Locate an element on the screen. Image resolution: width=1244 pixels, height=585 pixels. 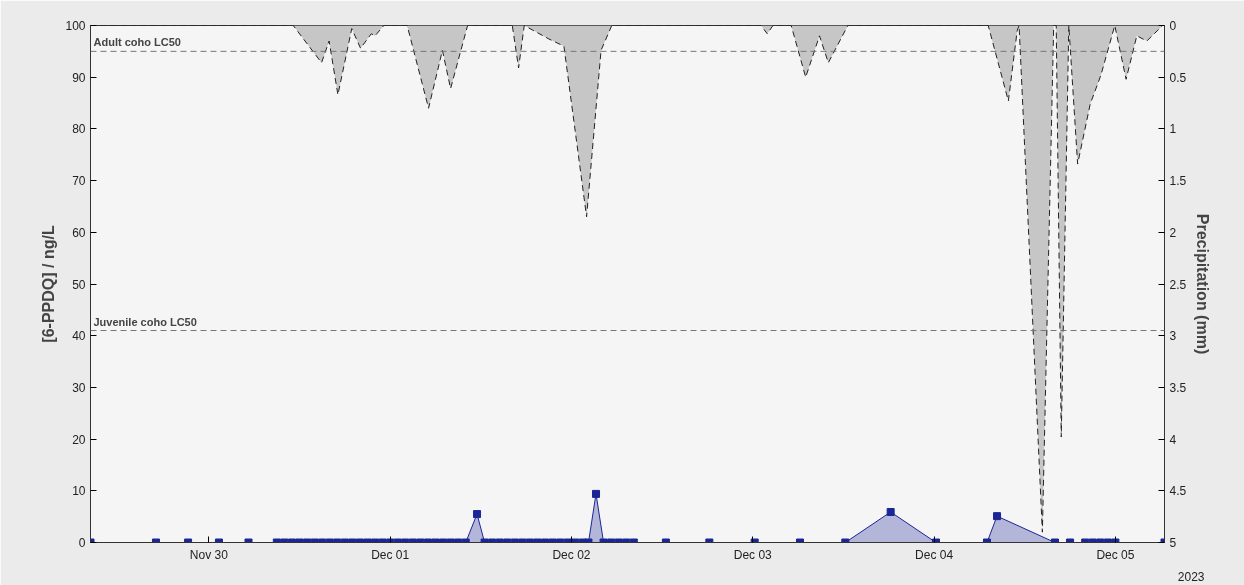
x-tick-label: Dec 01 is located at coordinates (390, 554).